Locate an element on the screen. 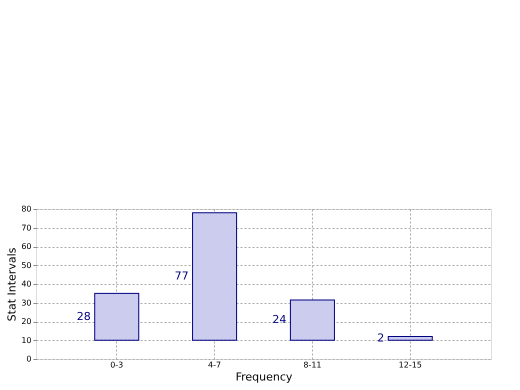  x-tick-label: 0-3 is located at coordinates (117, 365).